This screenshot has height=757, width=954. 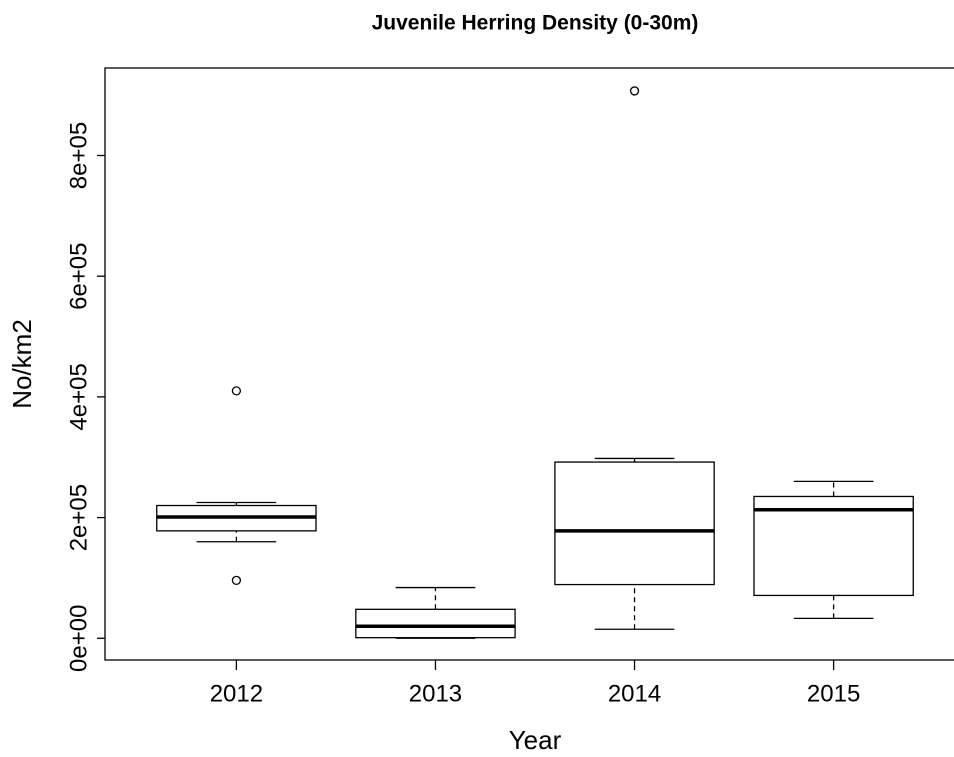 What do you see at coordinates (833, 693) in the screenshot?
I see `x-tick-label: 2015` at bounding box center [833, 693].